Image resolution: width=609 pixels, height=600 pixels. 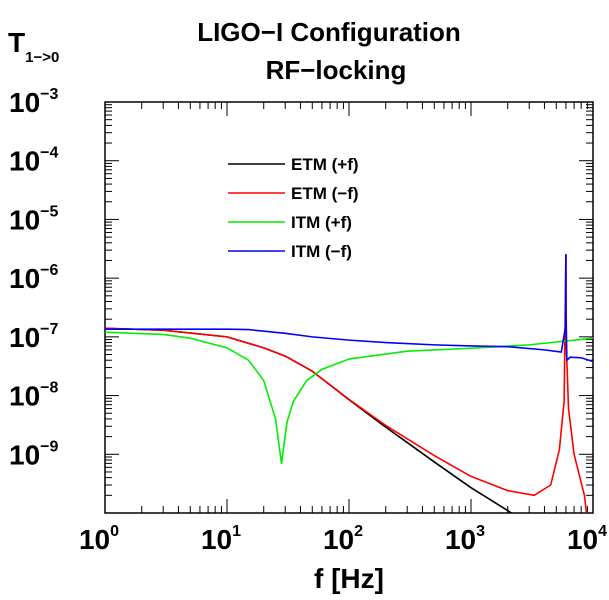 I want to click on y-tick-label: 10⁻⁴, so click(x=34, y=161).